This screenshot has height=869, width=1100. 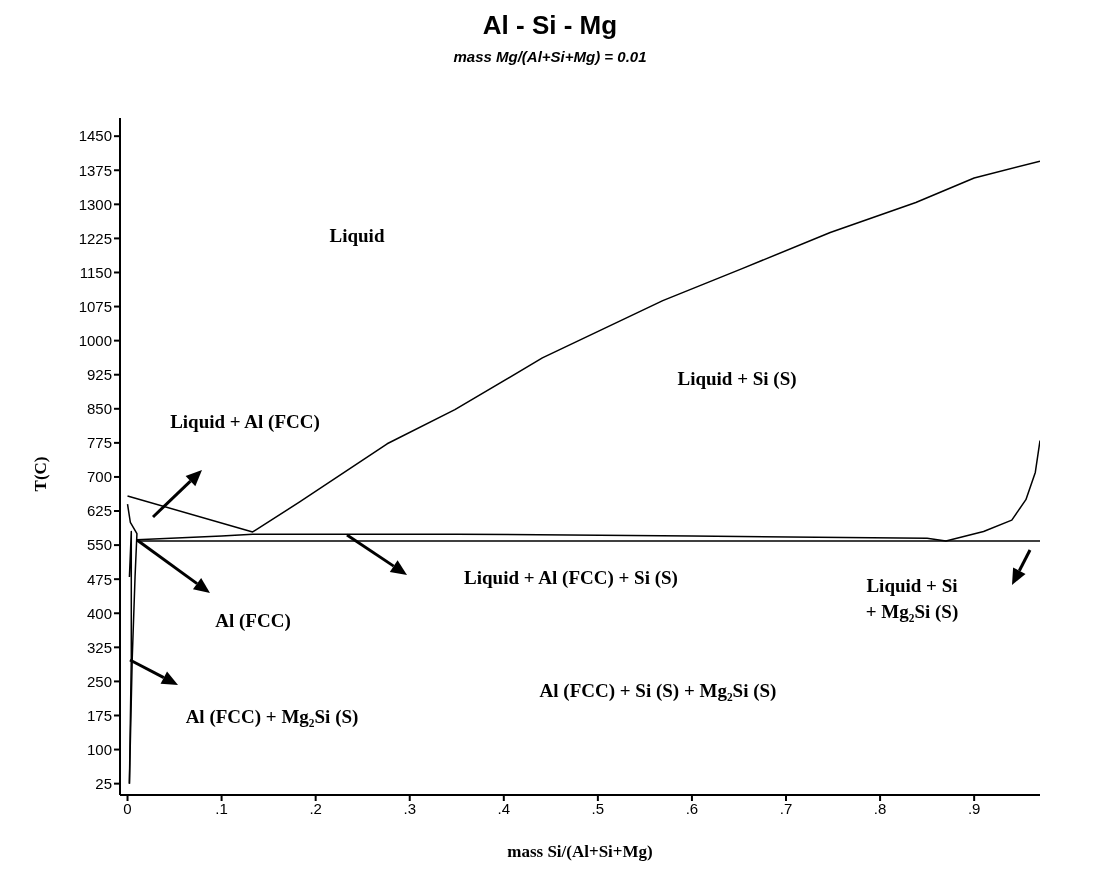 I want to click on annotation: Liquid + Al (FCC), so click(x=245, y=422).